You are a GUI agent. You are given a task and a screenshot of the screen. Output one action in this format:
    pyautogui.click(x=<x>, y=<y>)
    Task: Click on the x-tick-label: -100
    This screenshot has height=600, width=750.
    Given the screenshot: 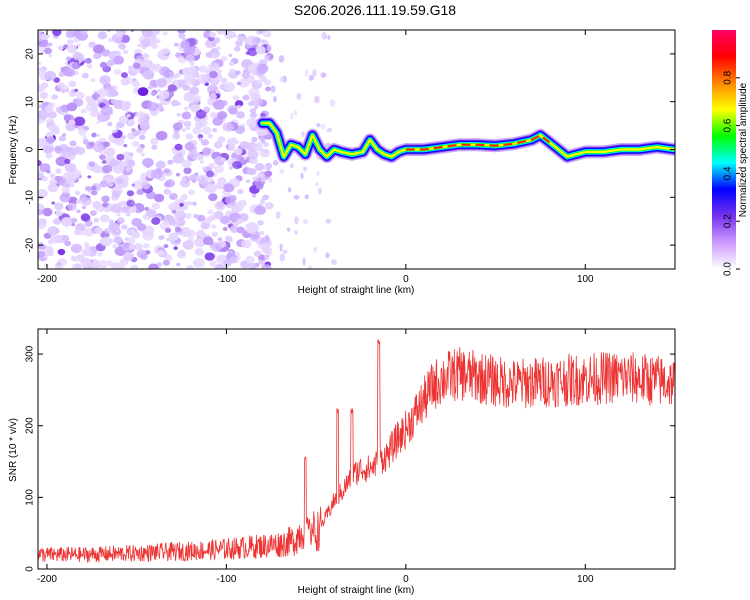 What is the action you would take?
    pyautogui.click(x=226, y=279)
    